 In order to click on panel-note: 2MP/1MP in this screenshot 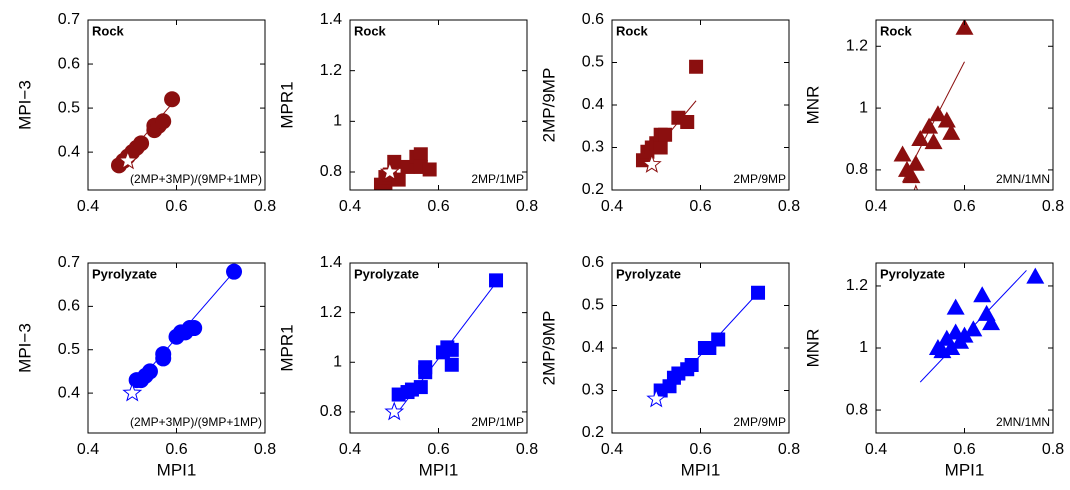, I will do `click(497, 422)`.